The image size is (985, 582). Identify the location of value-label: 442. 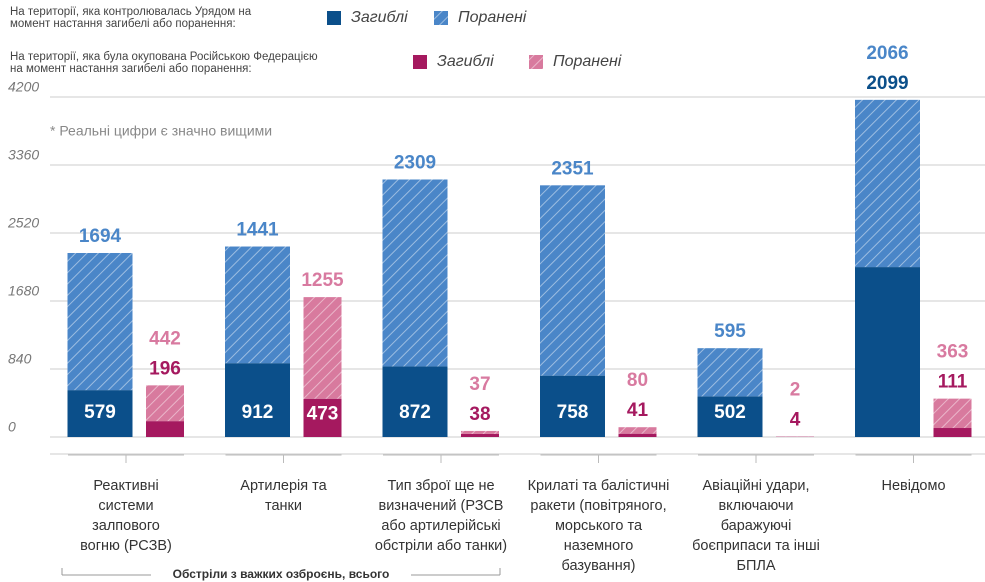
(165, 338).